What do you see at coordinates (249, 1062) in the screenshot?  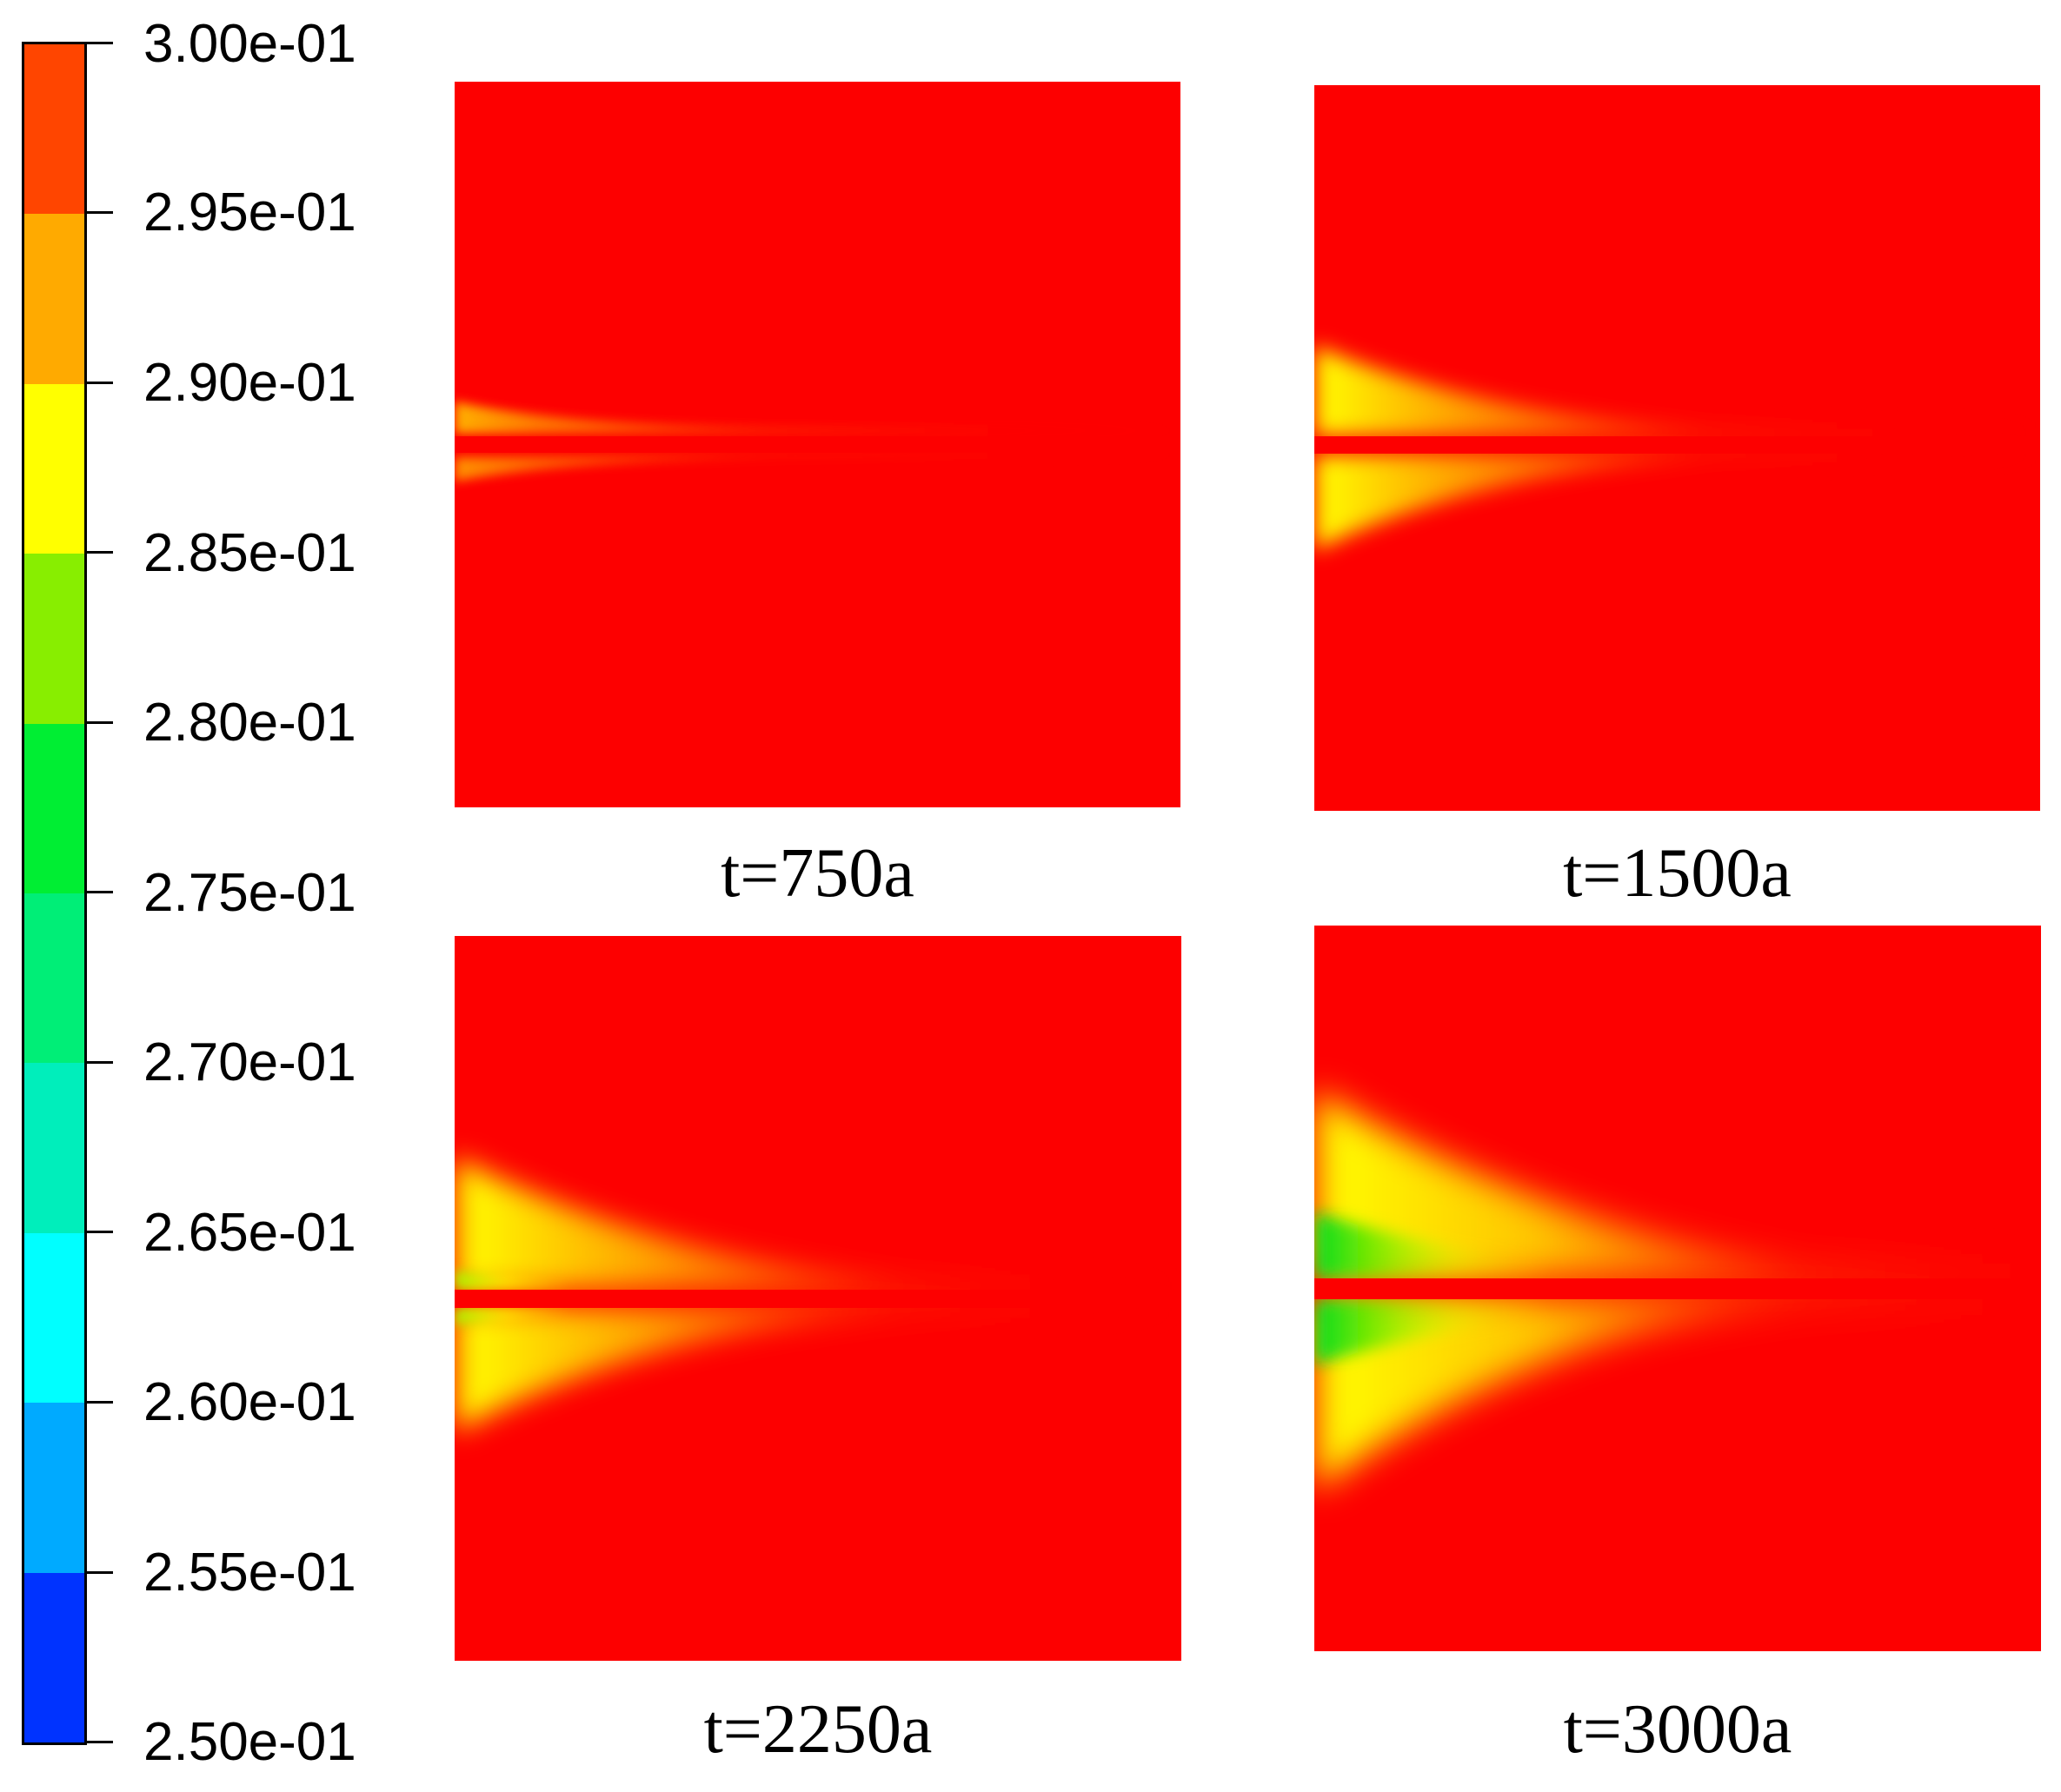 I see `legend-tick-label: 2.70e-01` at bounding box center [249, 1062].